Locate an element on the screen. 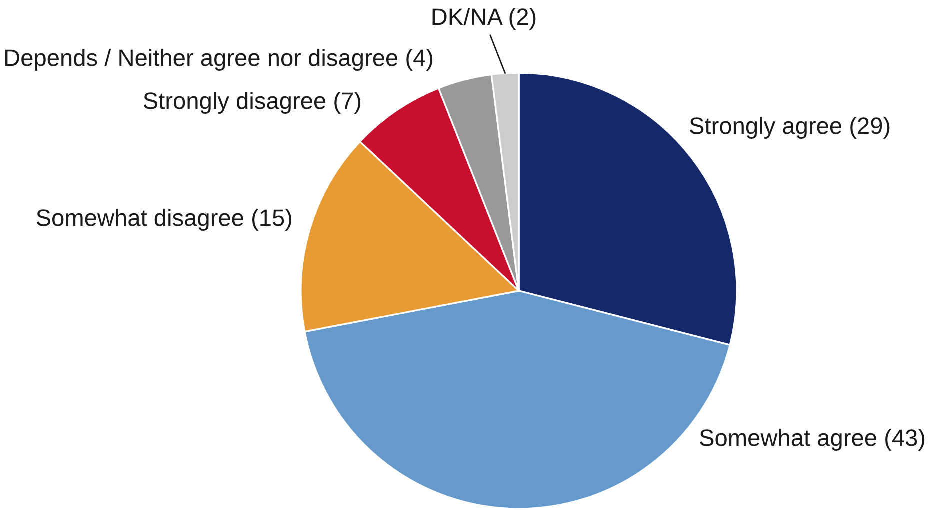 The width and height of the screenshot is (941, 510). slice-label: Strongly disagree (7) is located at coordinates (252, 103).